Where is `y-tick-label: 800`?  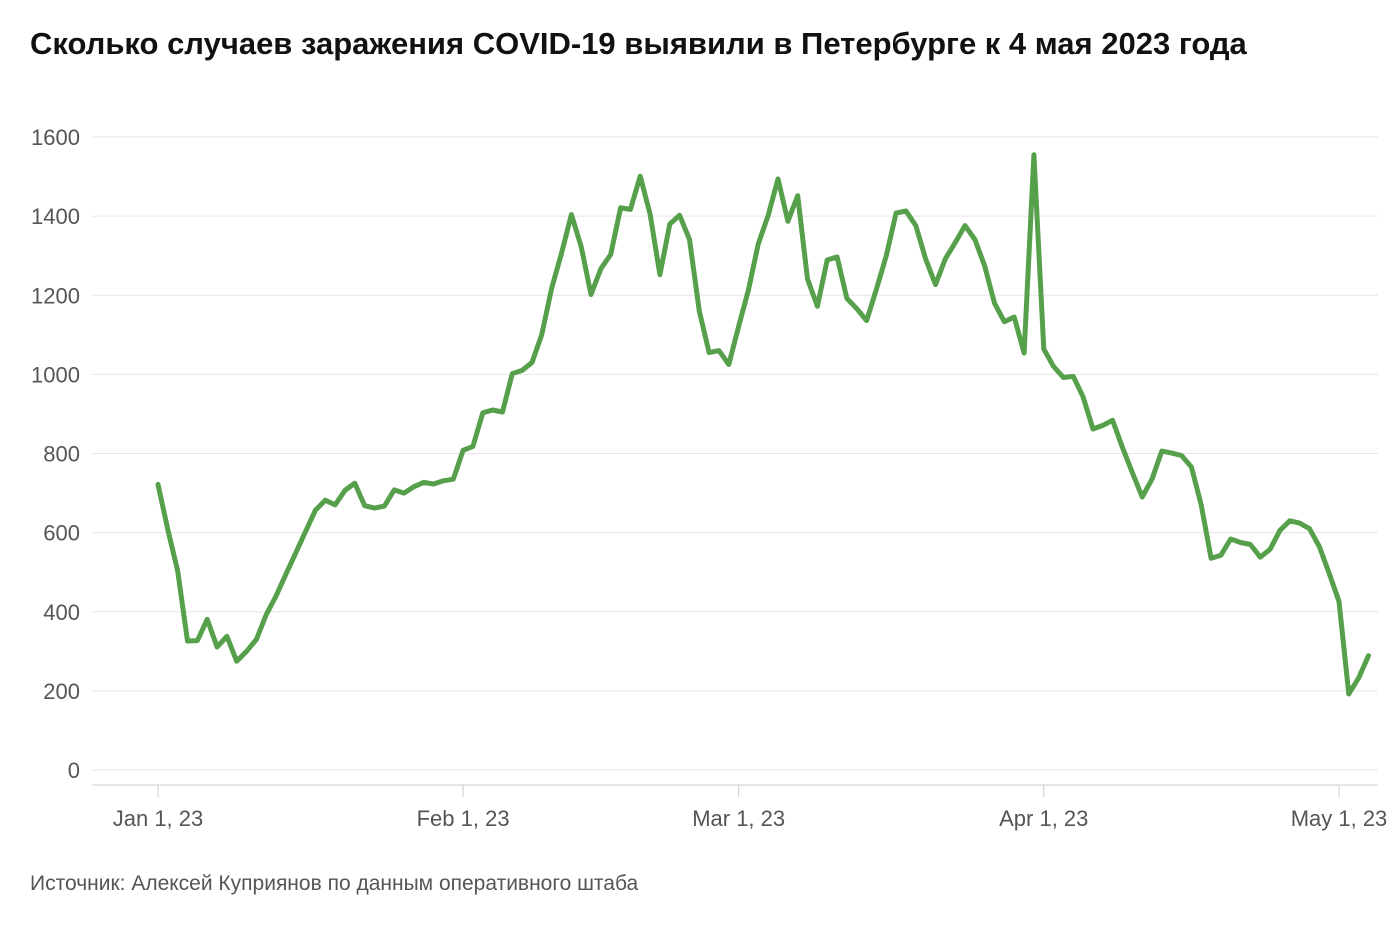
y-tick-label: 800 is located at coordinates (61, 454).